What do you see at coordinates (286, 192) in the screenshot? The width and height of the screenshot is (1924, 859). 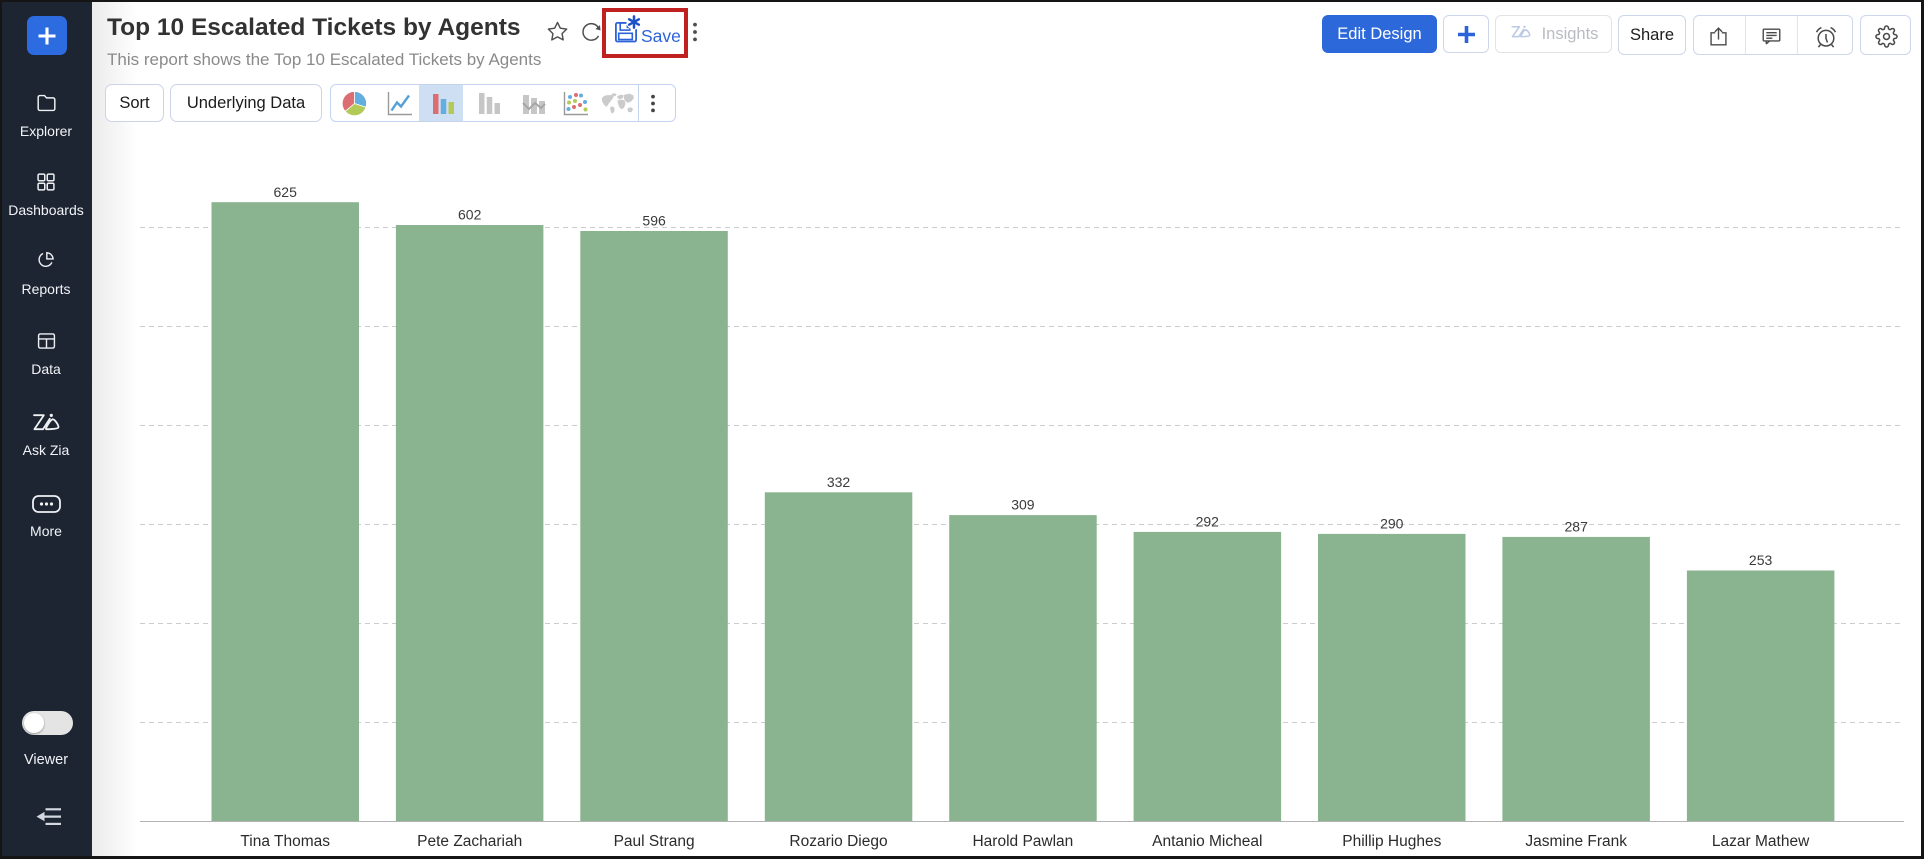 I see `svg-text: 625` at bounding box center [286, 192].